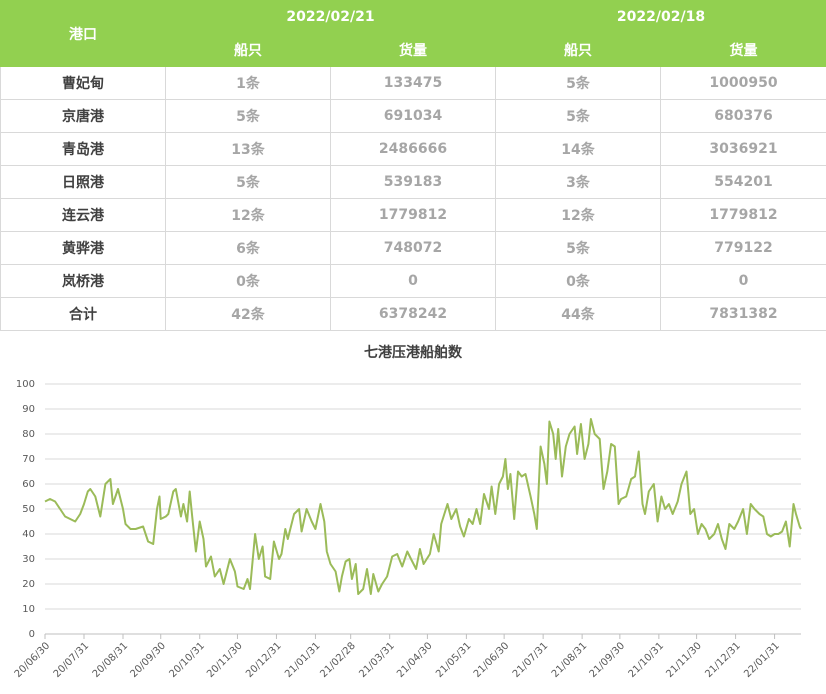 Image resolution: width=826 pixels, height=694 pixels. I want to click on cell: 3条, so click(578, 182).